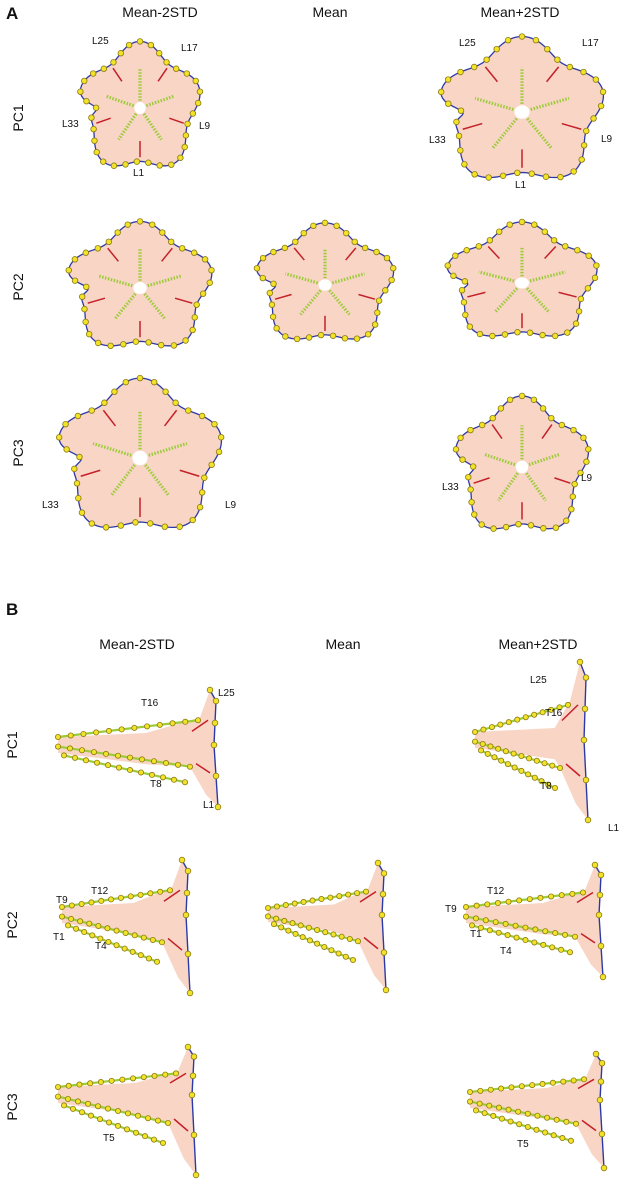  What do you see at coordinates (522, 279) in the screenshot?
I see `pc2-mean-plus-2std-shape` at bounding box center [522, 279].